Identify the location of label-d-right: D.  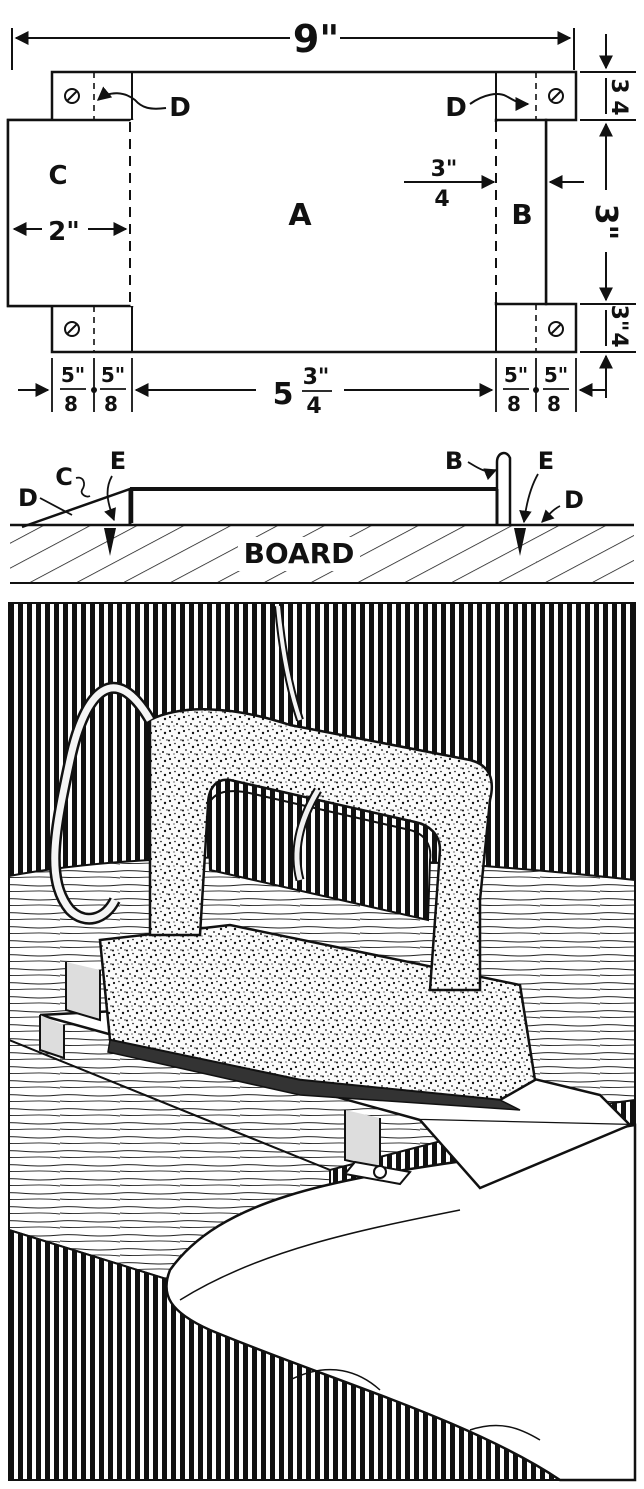
(456, 108).